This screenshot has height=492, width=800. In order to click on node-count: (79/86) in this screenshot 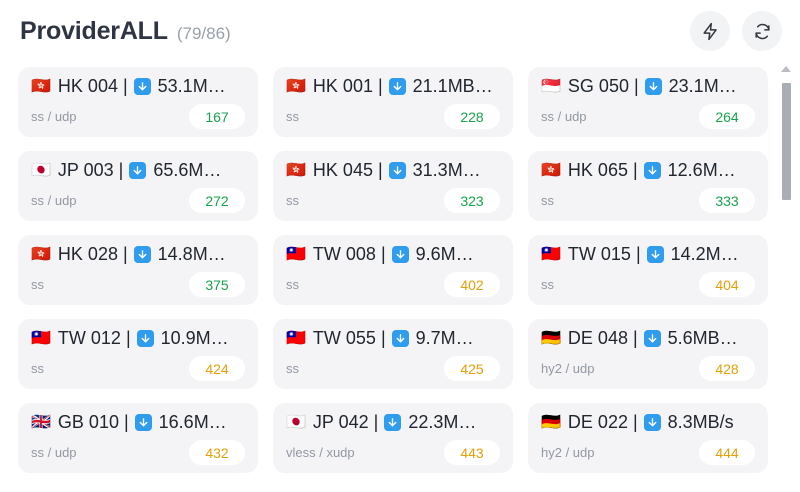, I will do `click(203, 33)`.